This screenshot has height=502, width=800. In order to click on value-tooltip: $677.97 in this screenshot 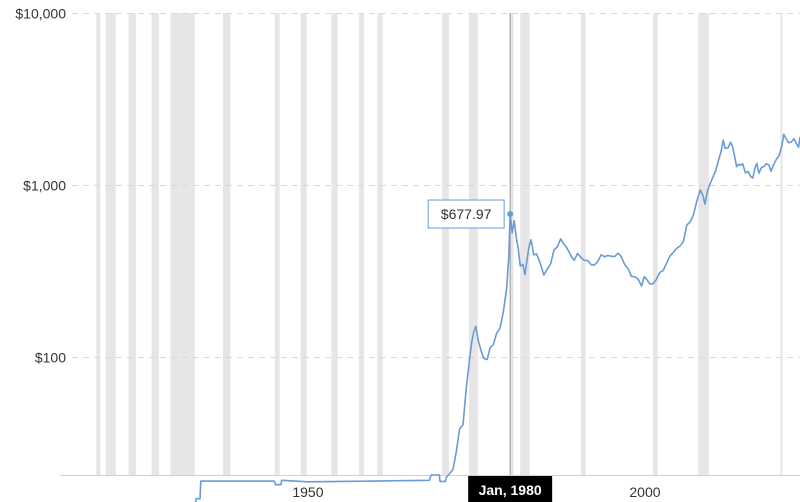, I will do `click(466, 214)`.